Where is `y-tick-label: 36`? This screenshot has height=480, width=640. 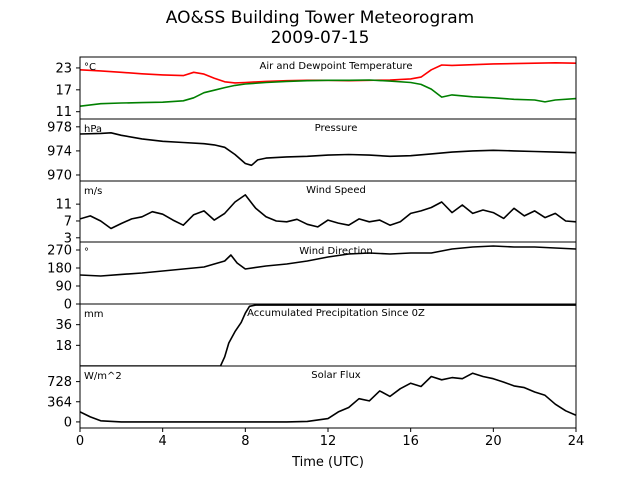
y-tick-label: 36 is located at coordinates (63, 325).